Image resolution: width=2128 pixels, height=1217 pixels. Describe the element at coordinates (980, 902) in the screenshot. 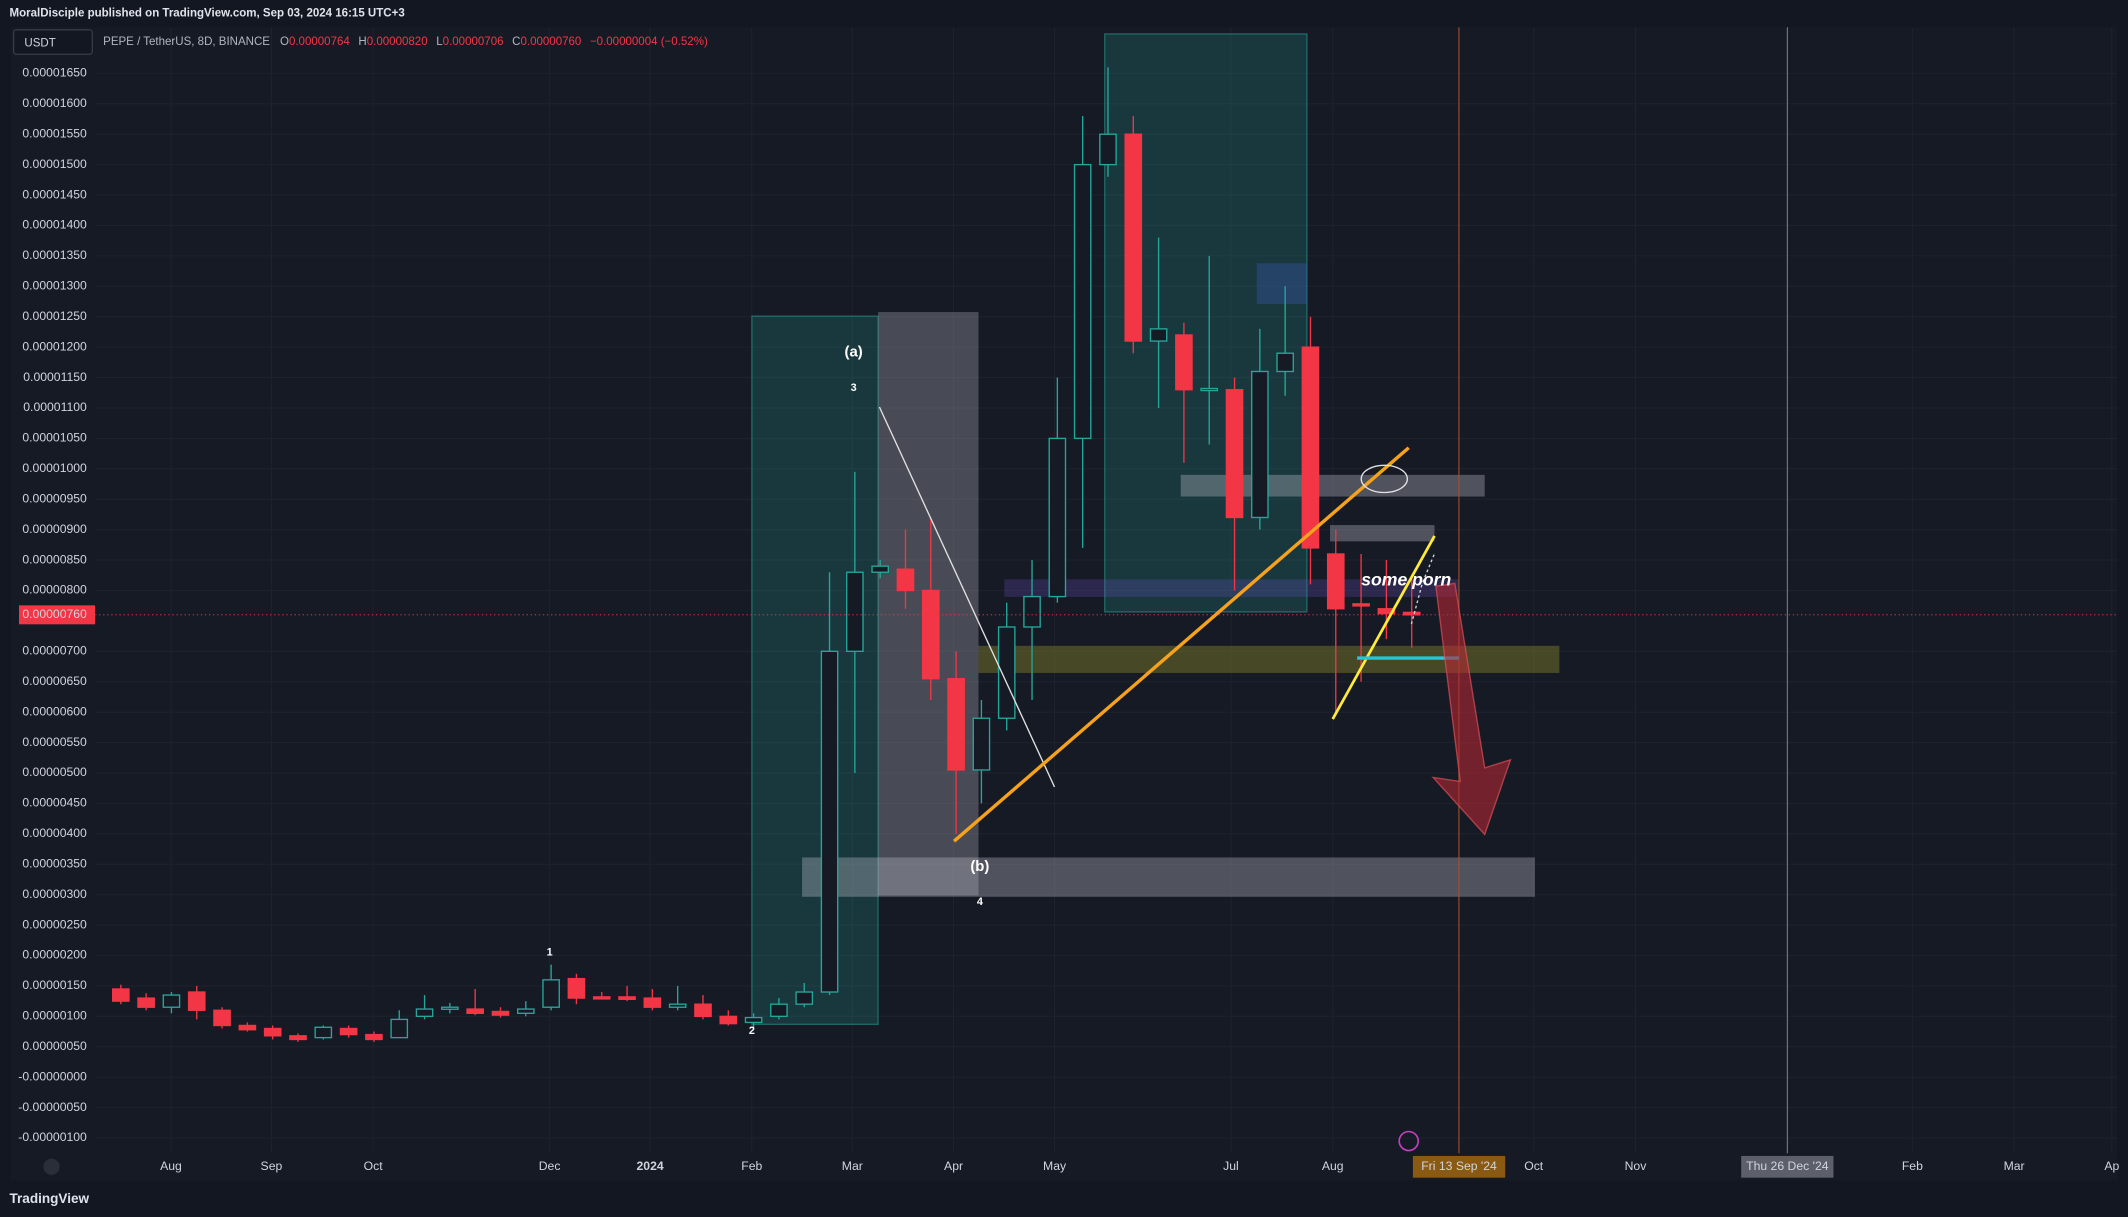

I see `annotation: 4` at that location.